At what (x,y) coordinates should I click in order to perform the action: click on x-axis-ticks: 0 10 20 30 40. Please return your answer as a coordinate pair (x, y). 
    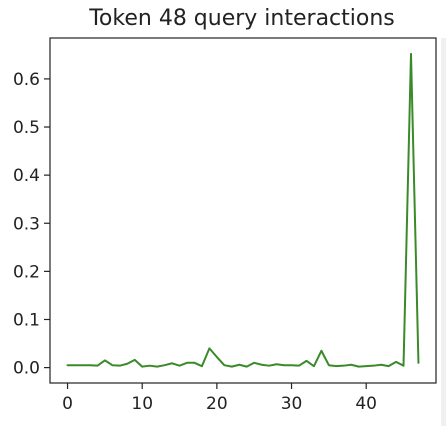
    Looking at the image, I should click on (219, 398).